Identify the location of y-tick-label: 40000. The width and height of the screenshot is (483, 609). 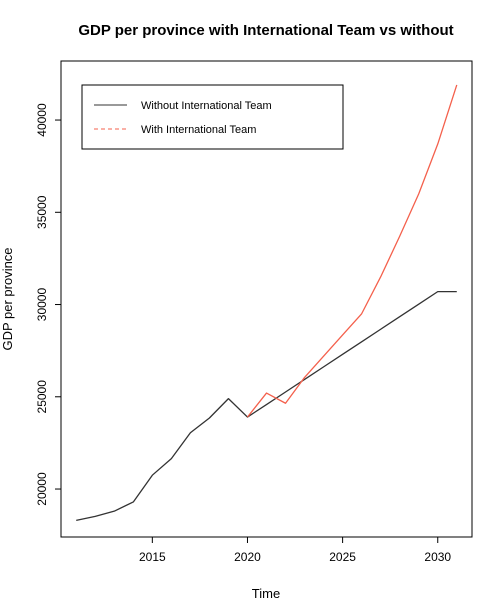
(42, 120).